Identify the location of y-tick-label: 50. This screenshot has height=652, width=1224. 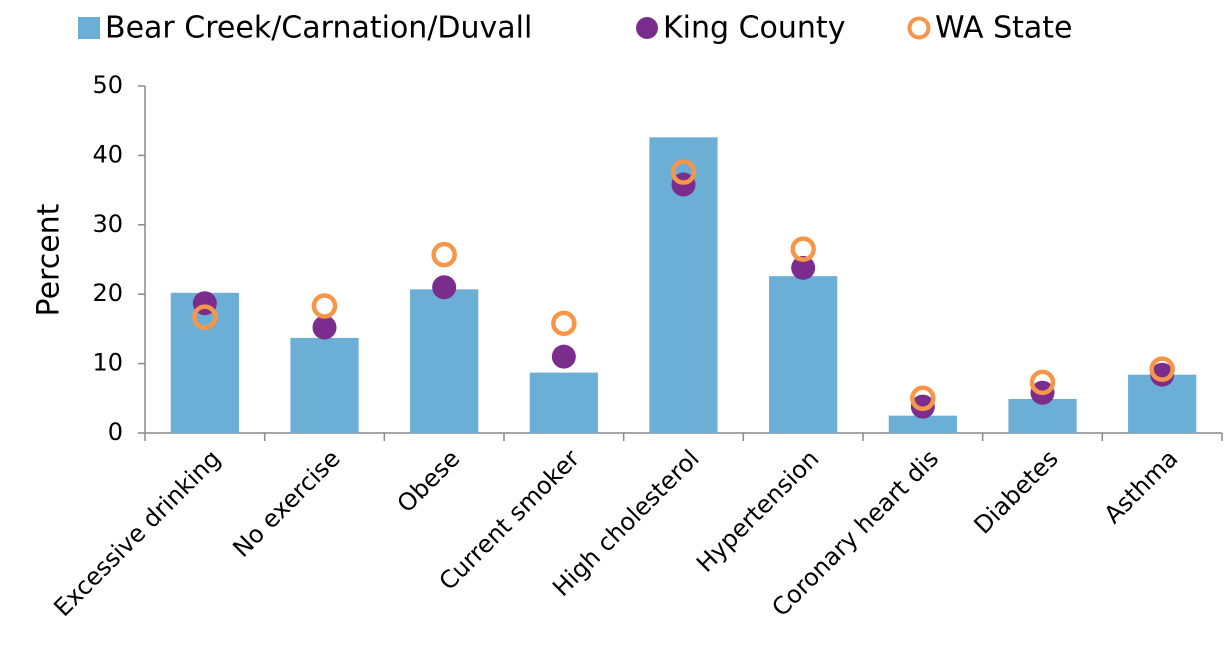
(107, 85).